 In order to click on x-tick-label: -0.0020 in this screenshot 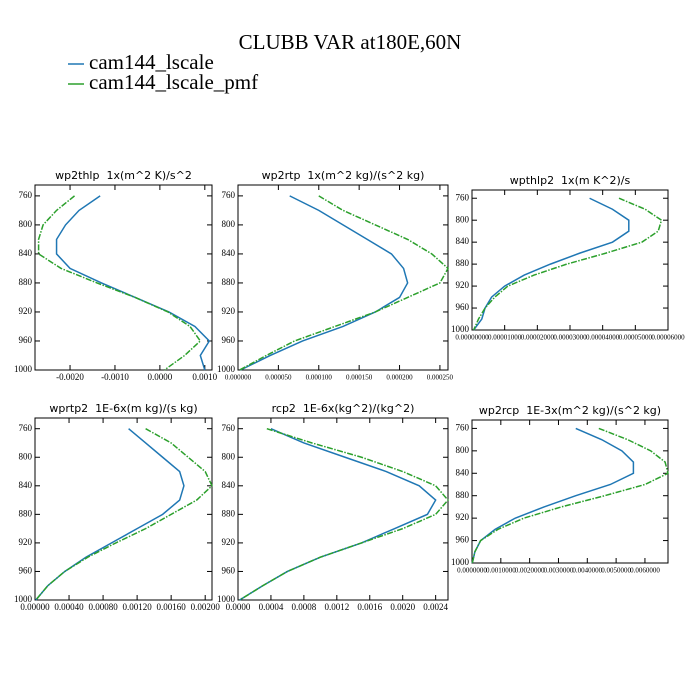, I will do `click(70, 377)`.